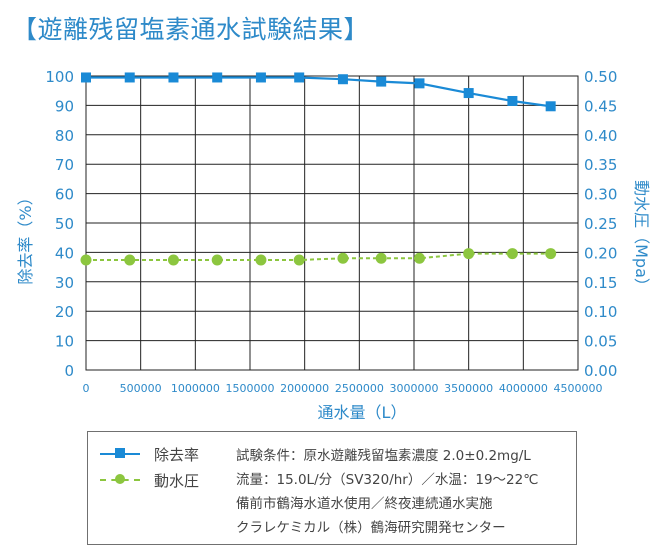  I want to click on x-tick-label: 0, so click(86, 388).